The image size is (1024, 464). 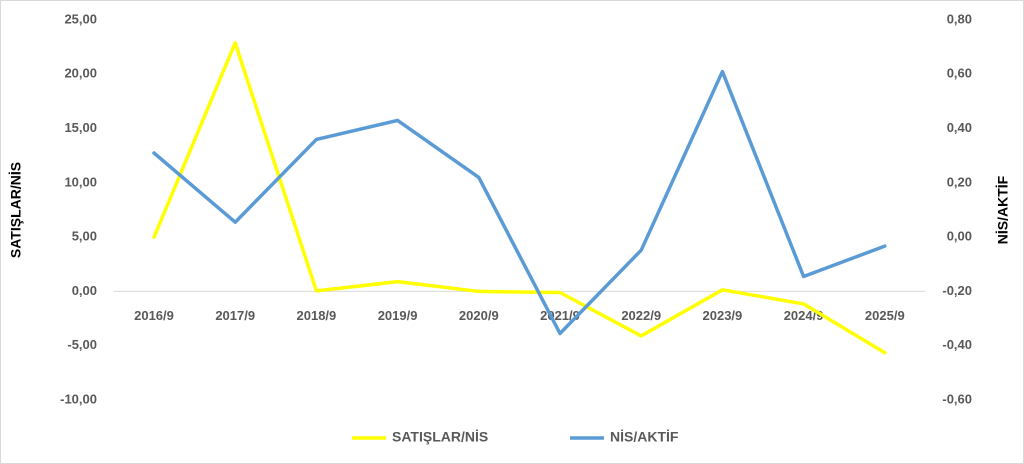 I want to click on y2-tick-label: 0,40, so click(x=959, y=127).